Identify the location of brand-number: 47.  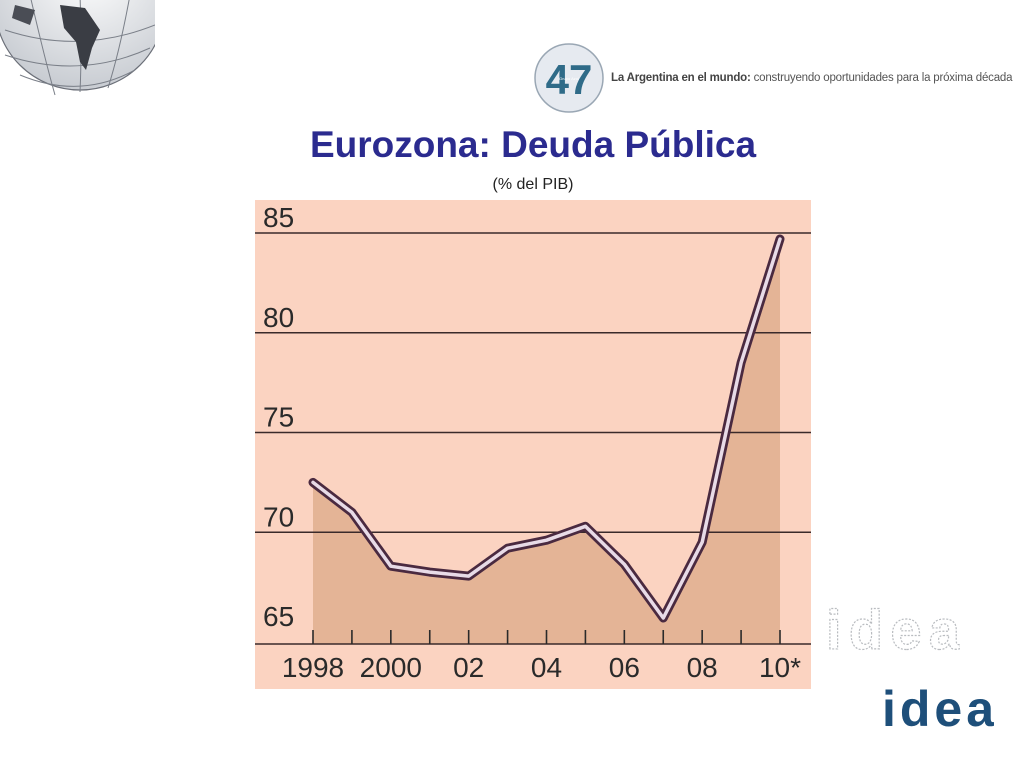
(569, 79).